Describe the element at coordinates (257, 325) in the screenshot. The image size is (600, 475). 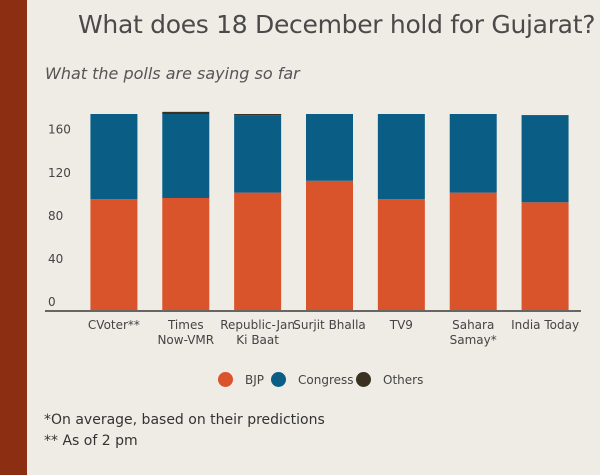
I see `x-tick-label-line: Republic-Jan` at that location.